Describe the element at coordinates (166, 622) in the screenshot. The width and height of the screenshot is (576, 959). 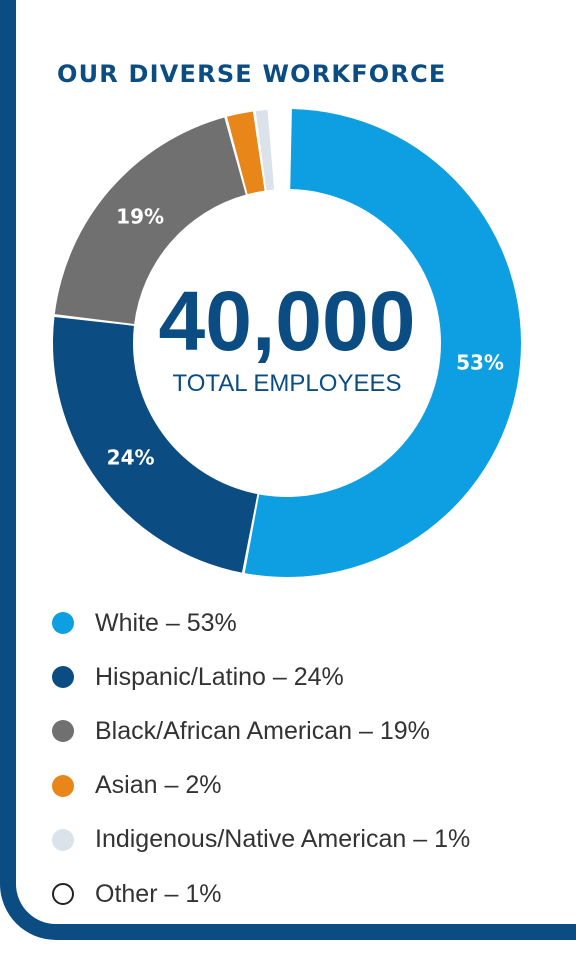
I see `legend-label: White – 53%` at that location.